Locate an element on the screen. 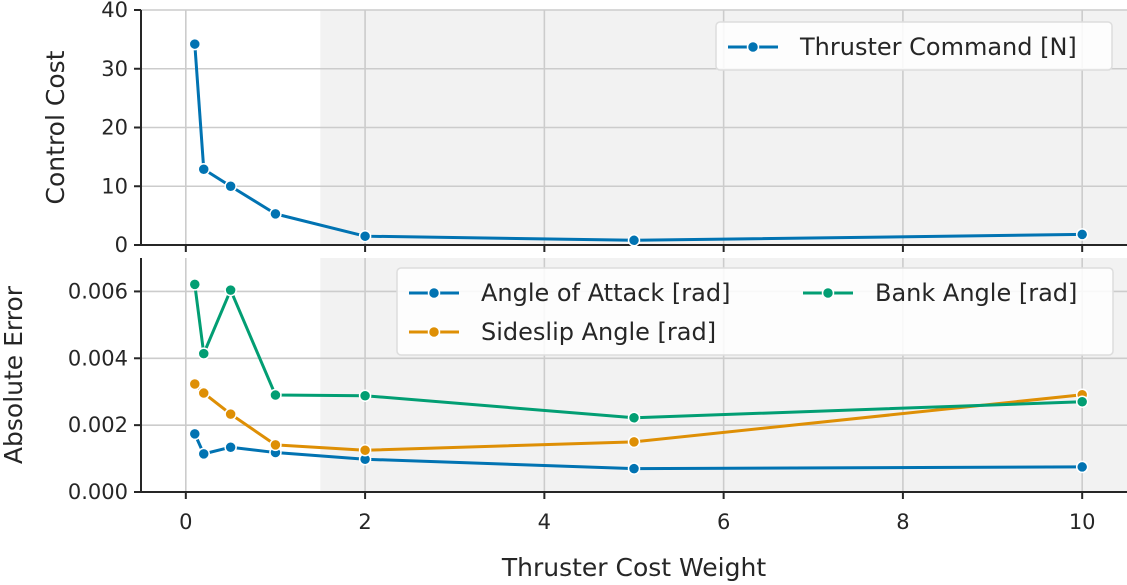  y-tick-label: 30 is located at coordinates (114, 69).